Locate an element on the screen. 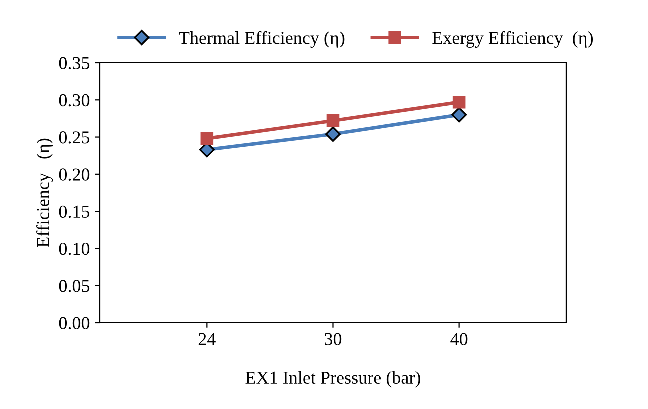 Image resolution: width=648 pixels, height=409 pixels. y-tick-label: 0.25 is located at coordinates (74, 138).